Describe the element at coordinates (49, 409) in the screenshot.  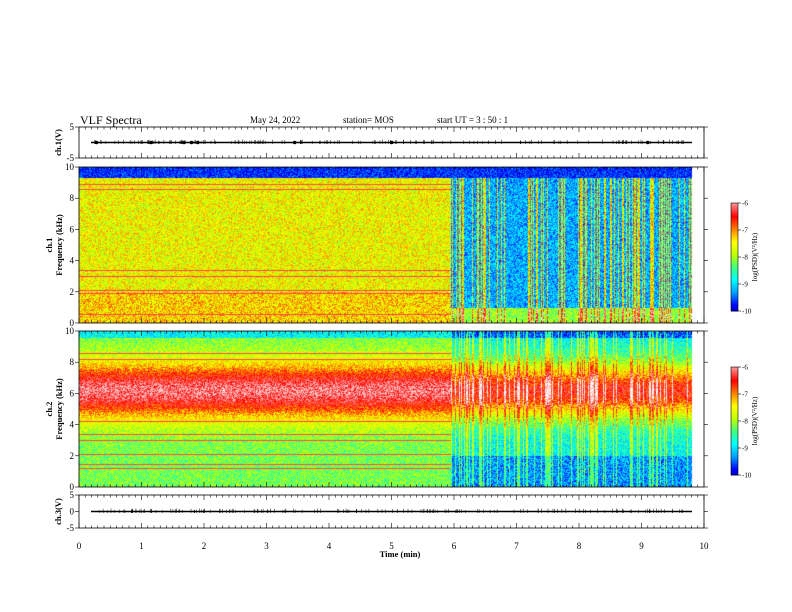
I see `ch2-spectrogram-ylabel: ch.2` at that location.